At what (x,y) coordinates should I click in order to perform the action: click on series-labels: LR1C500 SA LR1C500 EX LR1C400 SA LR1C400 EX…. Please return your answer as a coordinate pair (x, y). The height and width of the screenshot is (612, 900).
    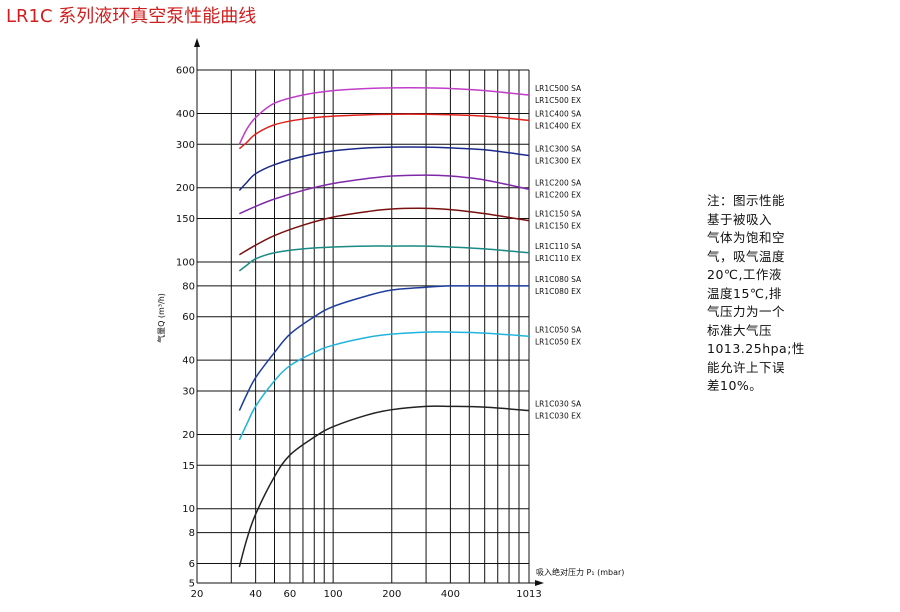
    Looking at the image, I should click on (558, 252).